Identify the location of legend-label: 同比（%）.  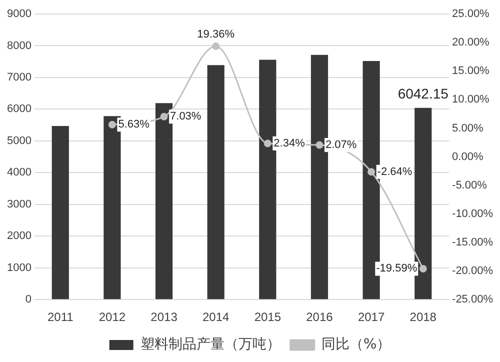
(356, 344).